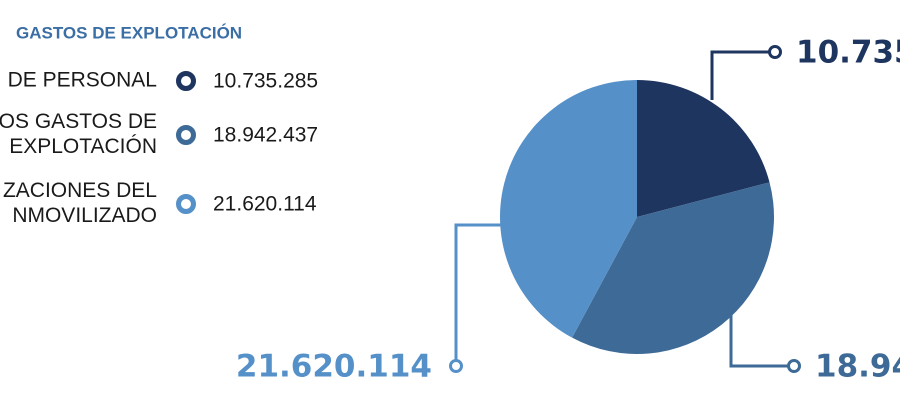  What do you see at coordinates (78, 121) in the screenshot?
I see `legend-label: OS GASTOS DE` at bounding box center [78, 121].